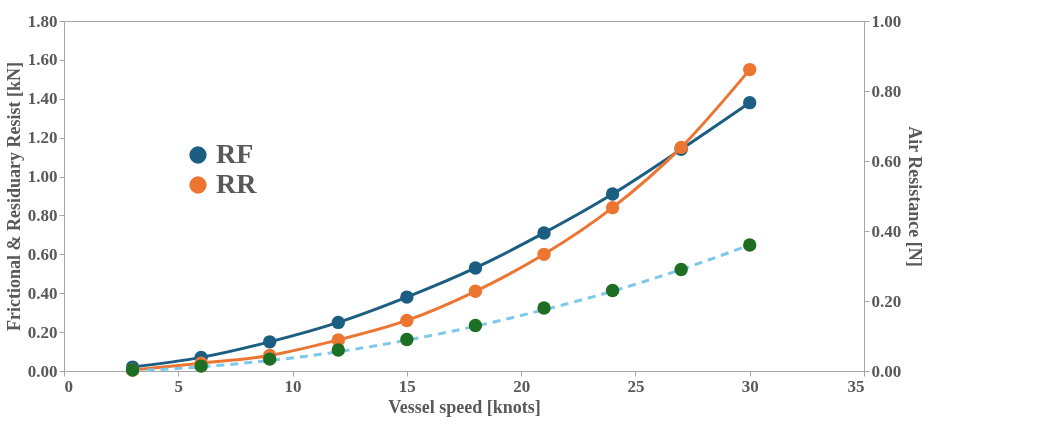 This screenshot has width=1046, height=447. What do you see at coordinates (42, 138) in the screenshot?
I see `y-tick-label: 1.20` at bounding box center [42, 138].